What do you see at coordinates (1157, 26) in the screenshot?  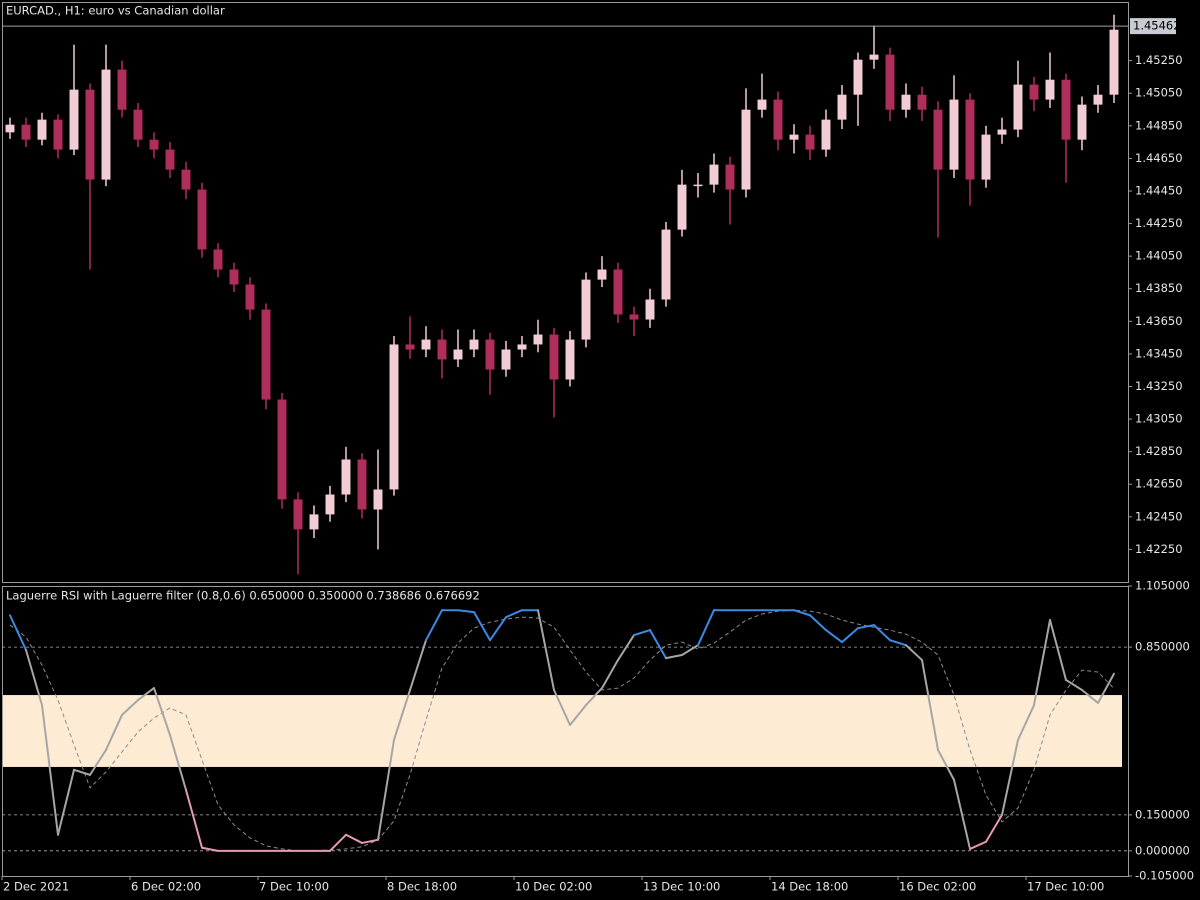 I see `last-price-label: 1.45462` at bounding box center [1157, 26].